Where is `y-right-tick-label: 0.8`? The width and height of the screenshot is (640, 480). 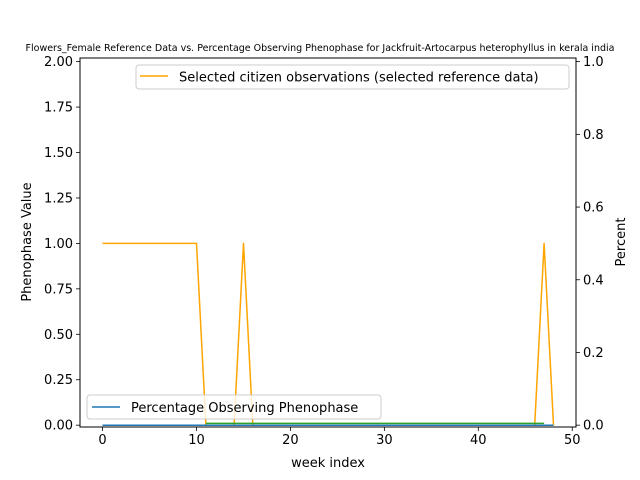 y-right-tick-label: 0.8 is located at coordinates (593, 135).